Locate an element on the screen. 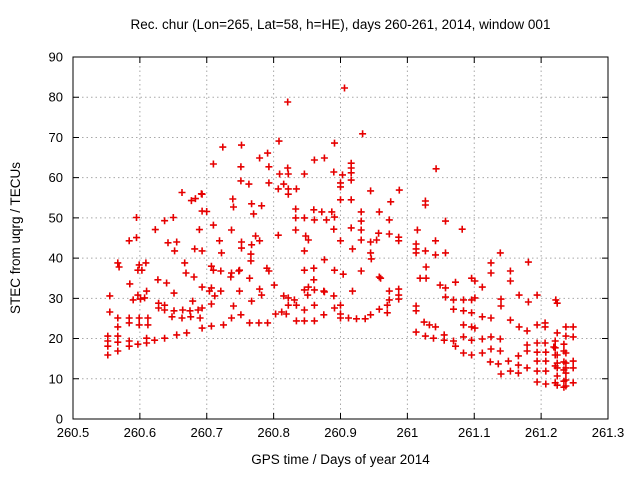 The height and width of the screenshot is (480, 640). y-tick-label: 80 is located at coordinates (56, 97).